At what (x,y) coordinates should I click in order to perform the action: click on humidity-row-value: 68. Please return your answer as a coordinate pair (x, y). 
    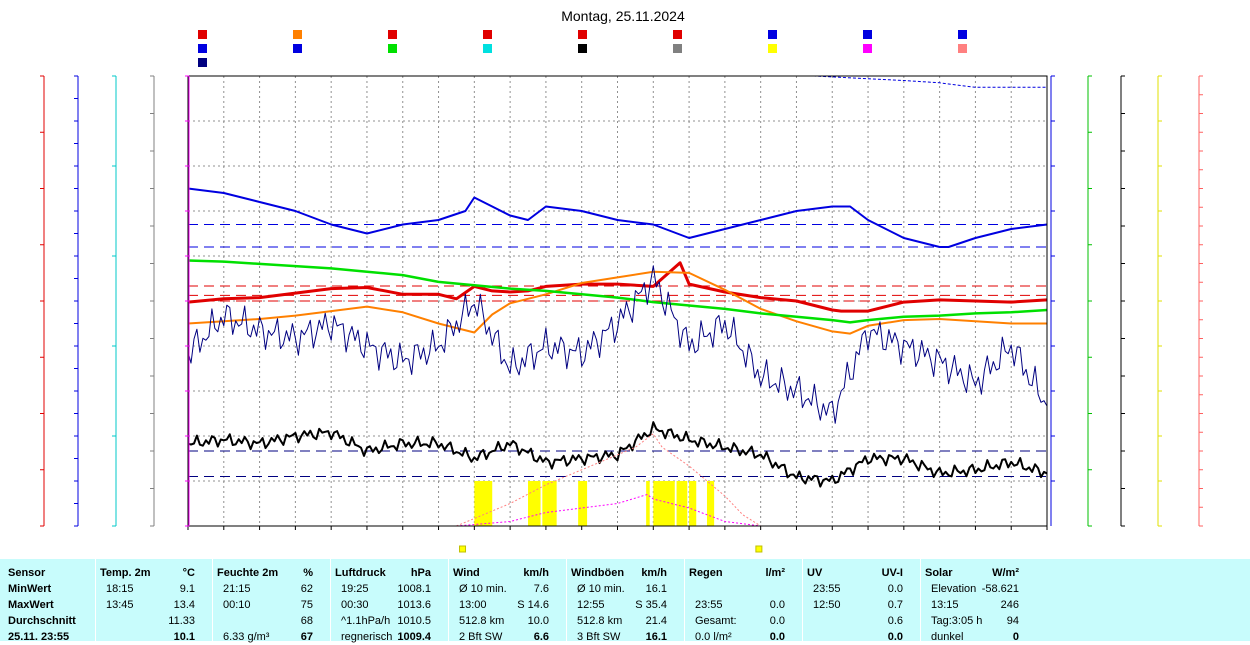
    Looking at the image, I should click on (306, 621).